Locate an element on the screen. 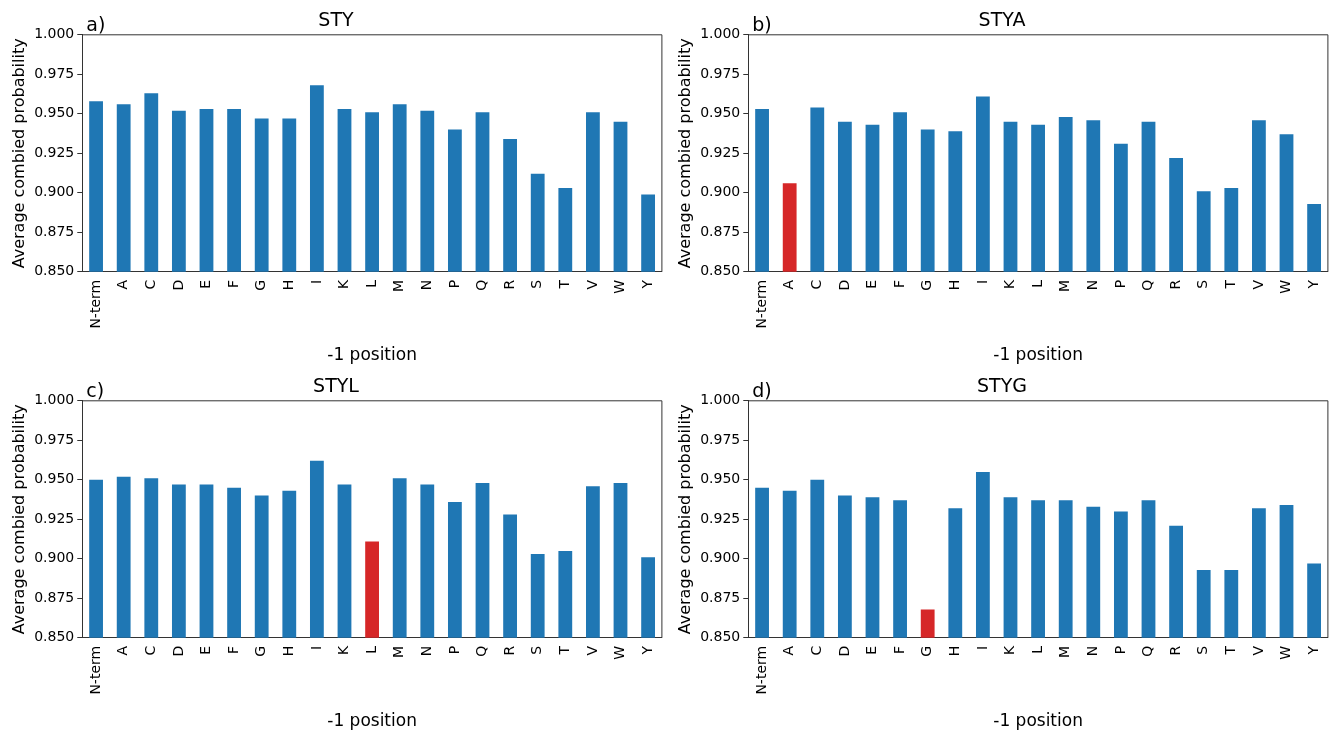  chart-title: STYL is located at coordinates (336, 385).